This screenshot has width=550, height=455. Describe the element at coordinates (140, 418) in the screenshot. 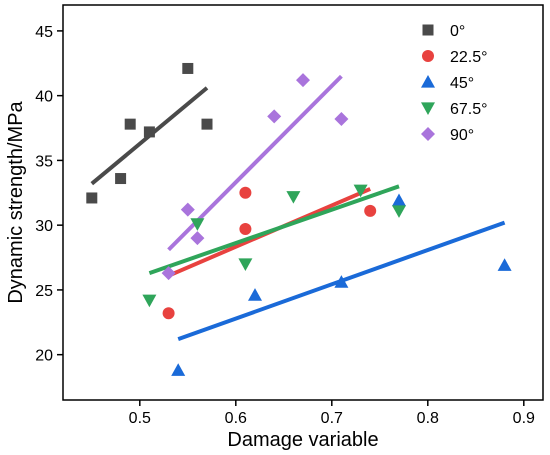

I see `x-tick-label: 0.5` at that location.